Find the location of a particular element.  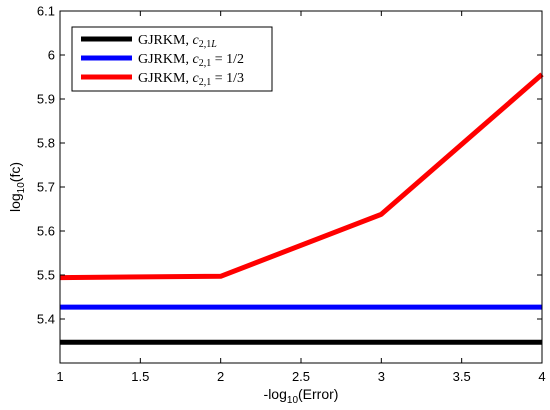

x-axis-title-rest: (Error) is located at coordinates (318, 394).